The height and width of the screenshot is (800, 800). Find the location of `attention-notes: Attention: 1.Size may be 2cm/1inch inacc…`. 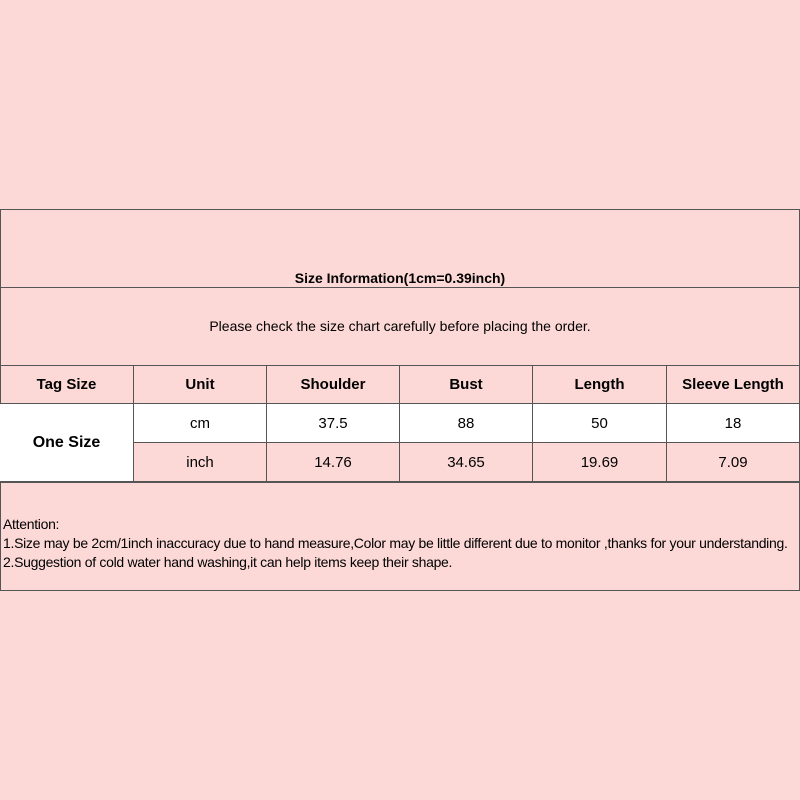

attention-notes: Attention: 1.Size may be 2cm/1inch inacc… is located at coordinates (398, 543).